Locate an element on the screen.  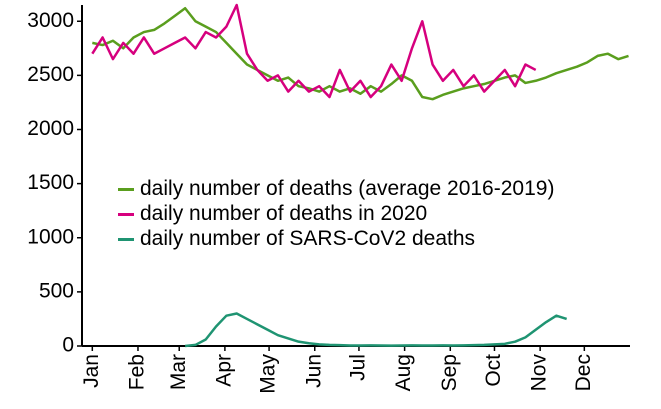
x-tick-label: Sep is located at coordinates (449, 372).